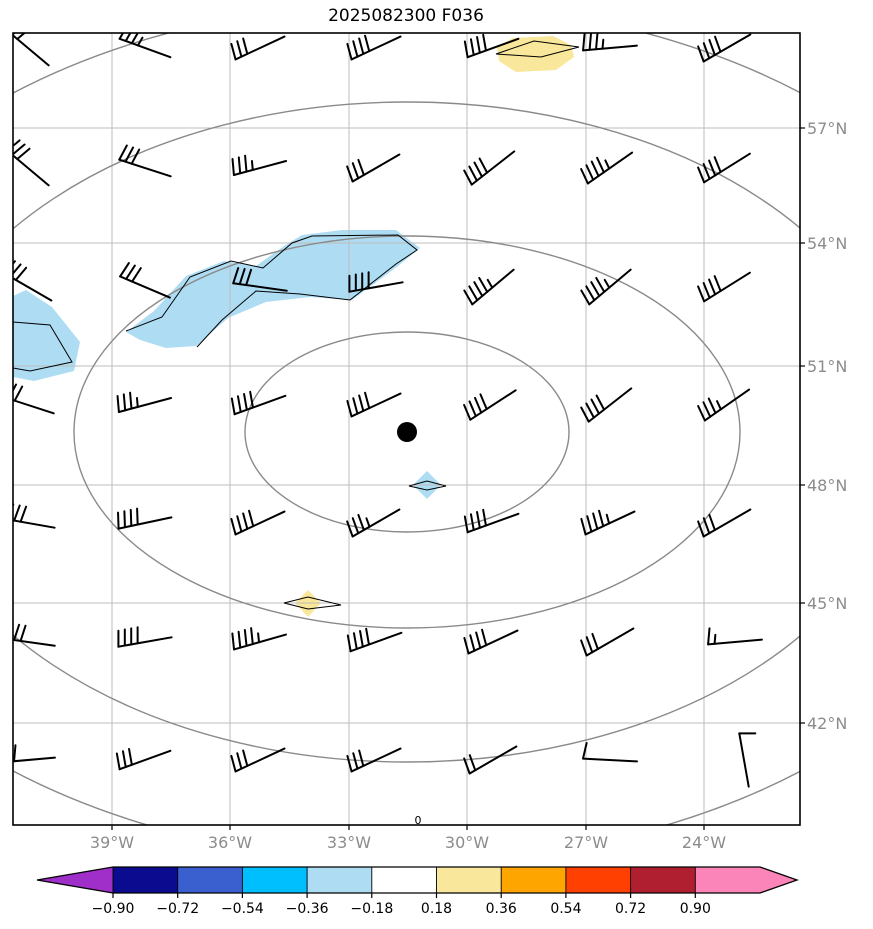 The width and height of the screenshot is (873, 929). Describe the element at coordinates (827, 485) in the screenshot. I see `latitude-label: 48°N` at that location.